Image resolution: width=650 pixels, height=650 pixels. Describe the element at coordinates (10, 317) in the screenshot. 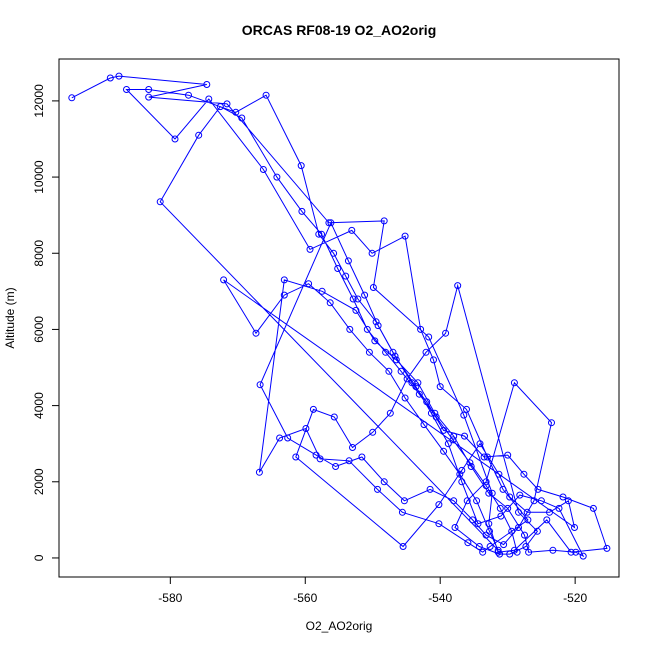

I see `y-axis-label: Altitude (m)` at that location.